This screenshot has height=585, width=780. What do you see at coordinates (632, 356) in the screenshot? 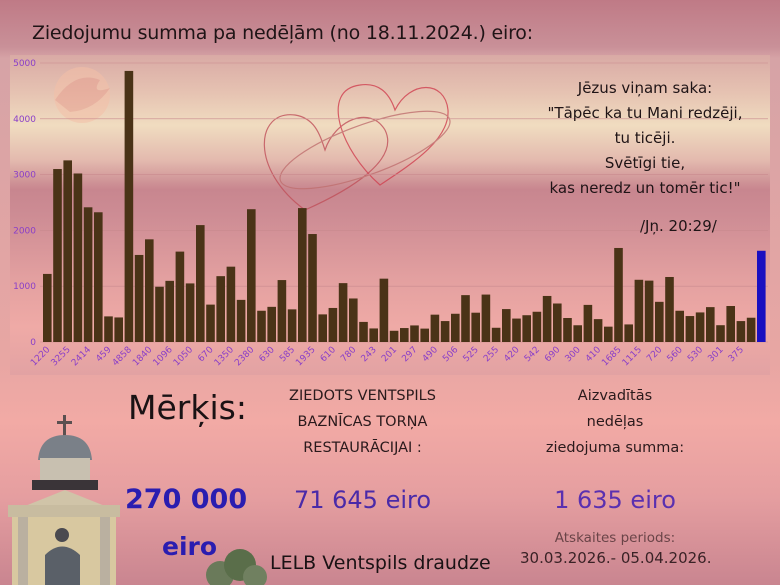
I see `x-tick-label: 1115` at bounding box center [632, 356].